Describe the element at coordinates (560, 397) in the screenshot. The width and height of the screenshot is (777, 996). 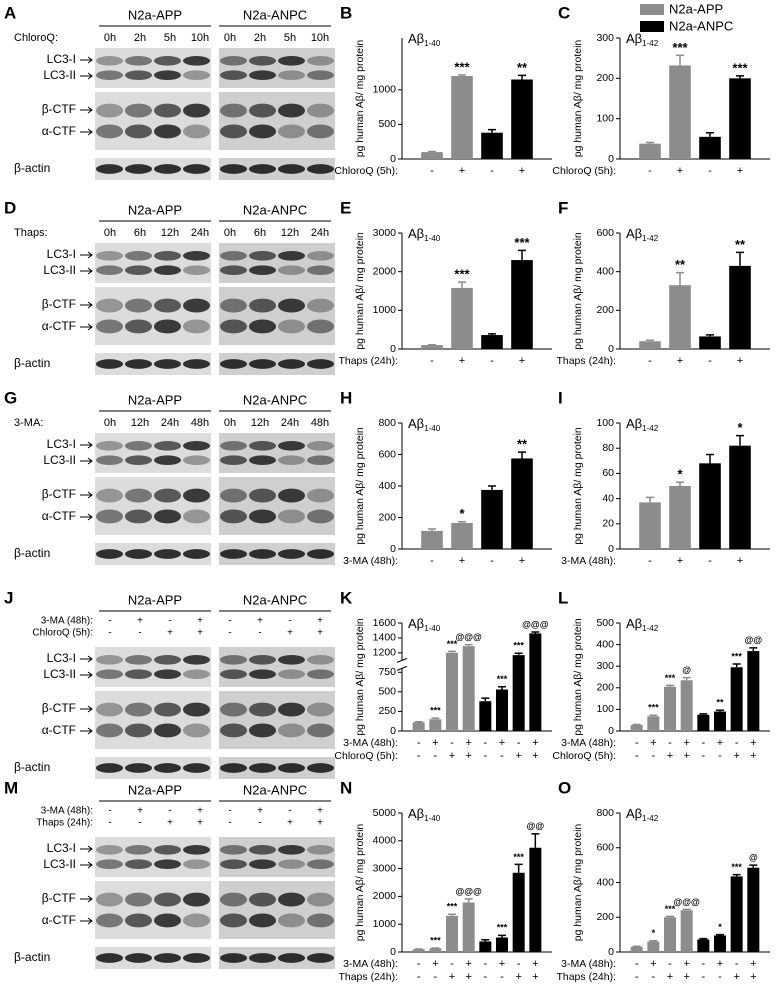
I see `panel-letter: I` at that location.